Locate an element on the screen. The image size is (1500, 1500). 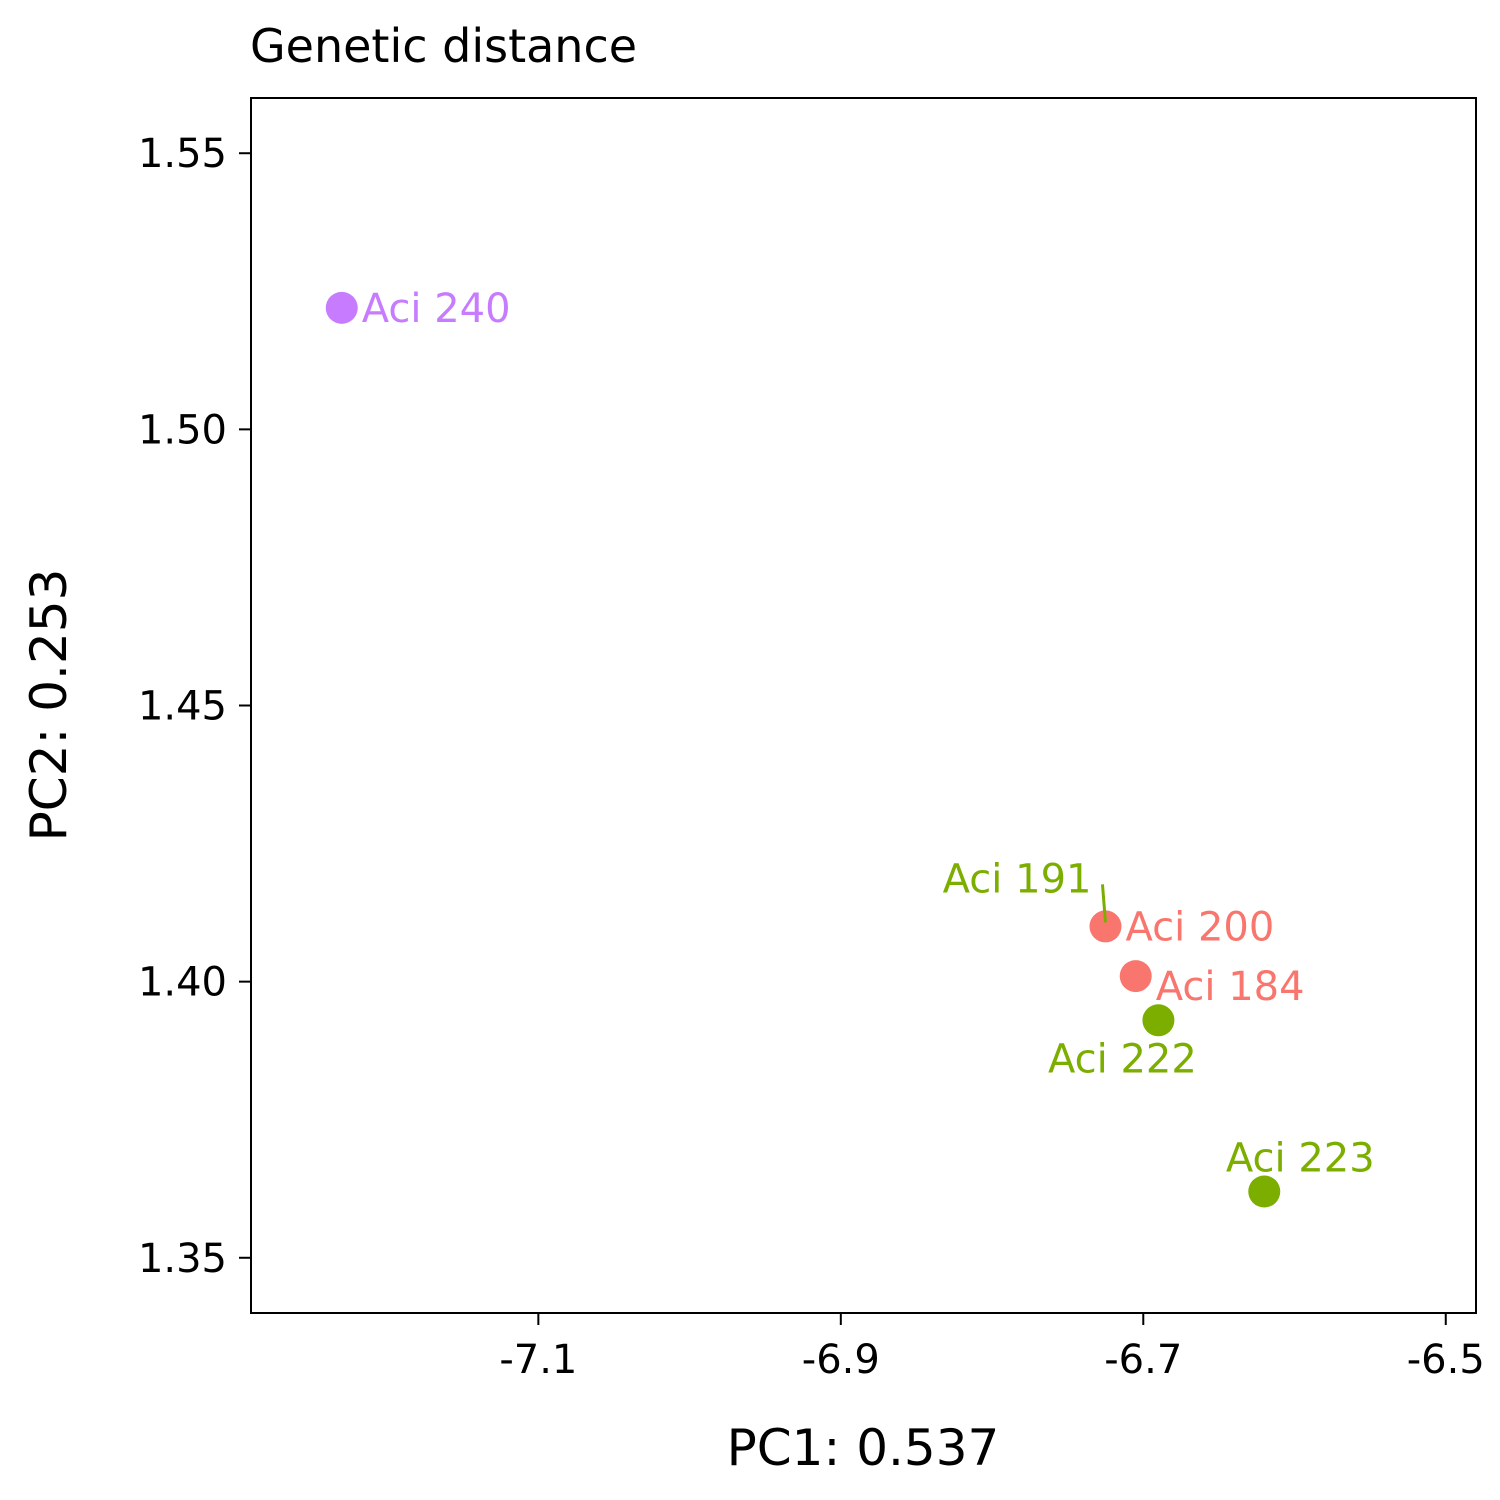
point-label: Aci 200 is located at coordinates (1199, 927).